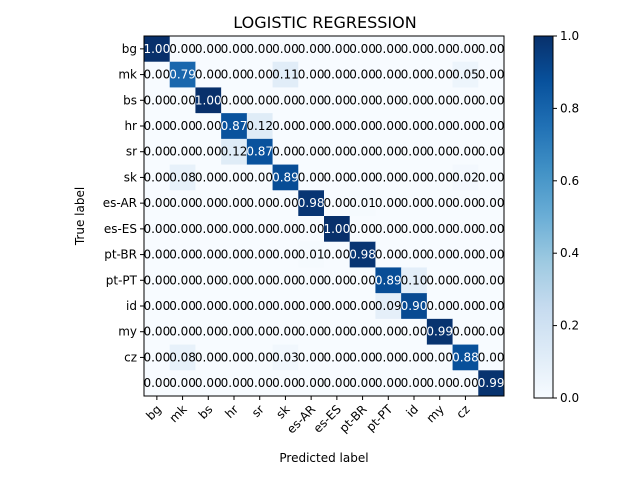 Image resolution: width=640 pixels, height=480 pixels. I want to click on y-tick-label: mk, so click(127, 75).